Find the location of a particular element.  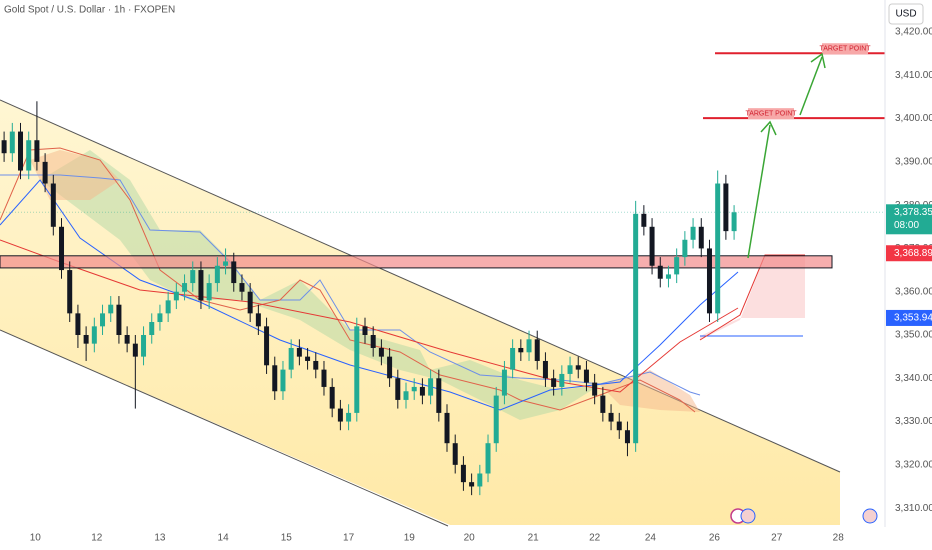

target-label-box is located at coordinates (845, 49).